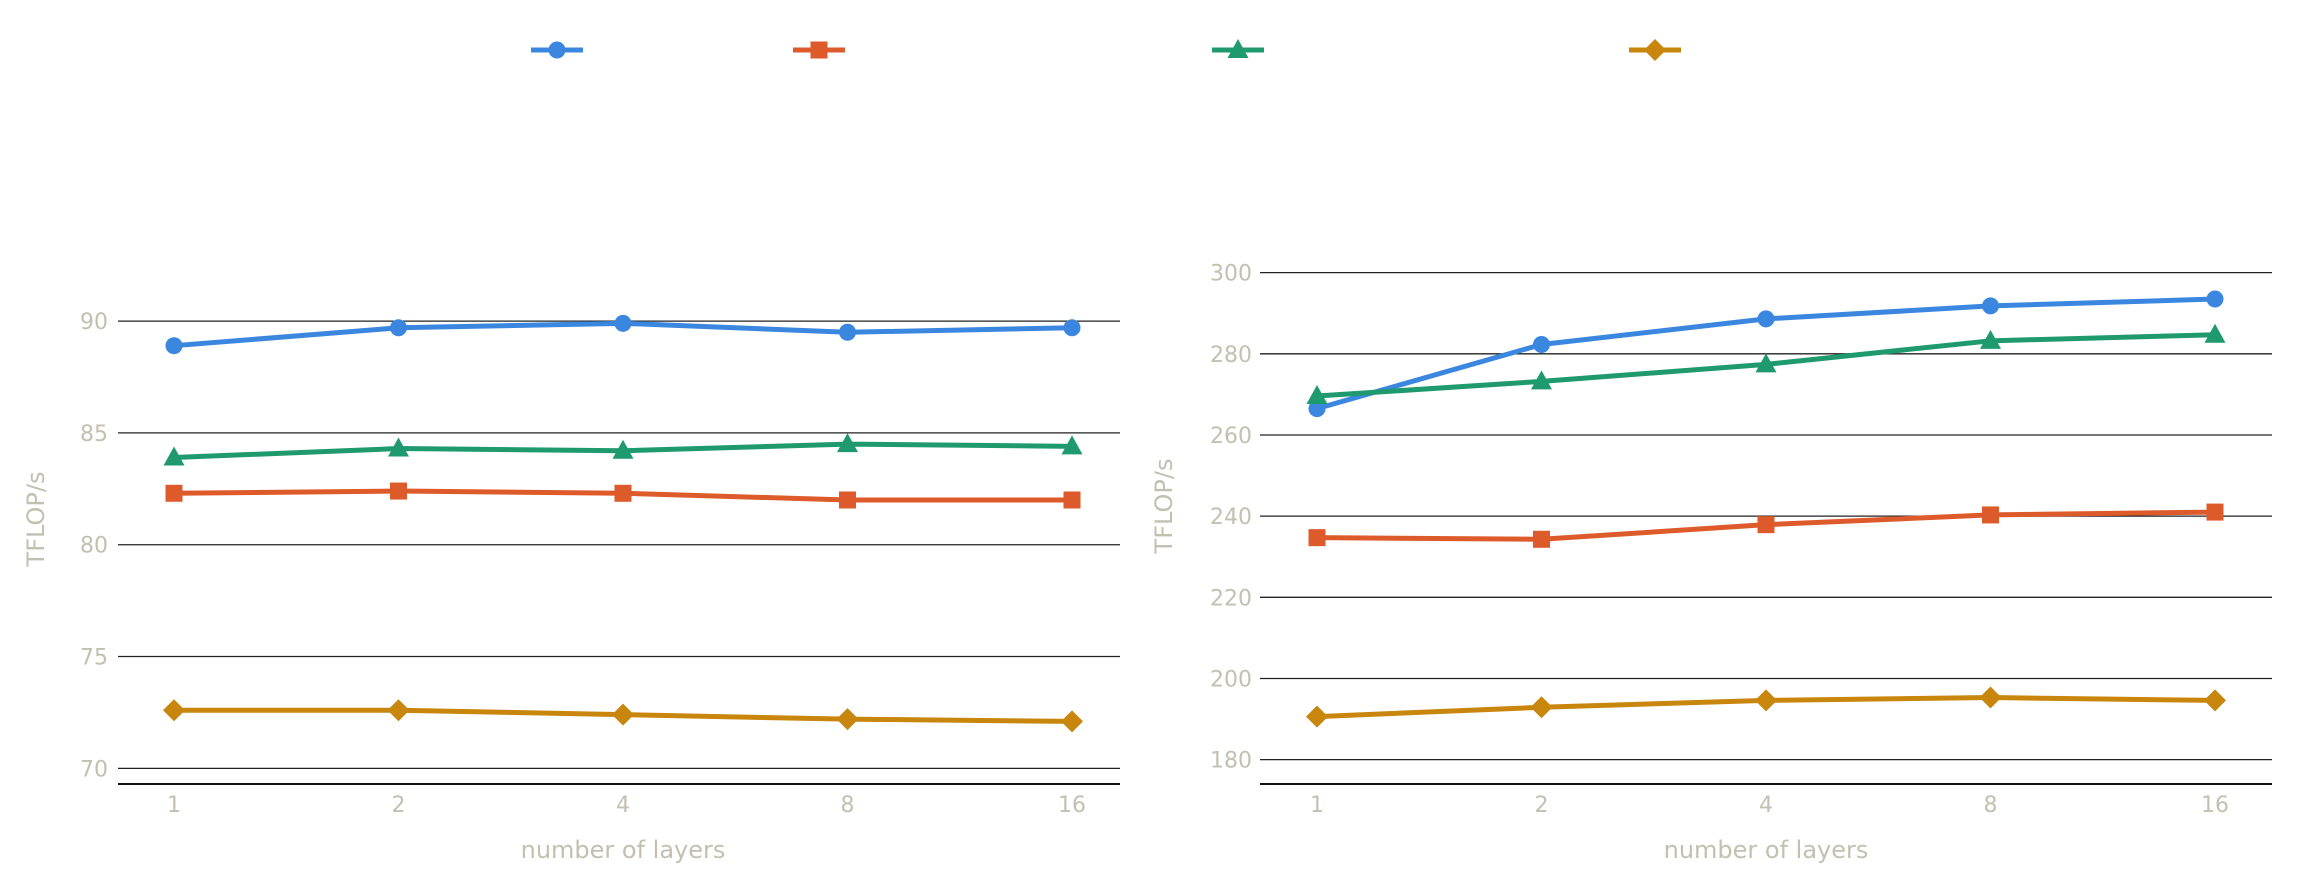 Image resolution: width=2299 pixels, height=894 pixels. Describe the element at coordinates (94, 322) in the screenshot. I see `y-tick-label: 90` at that location.